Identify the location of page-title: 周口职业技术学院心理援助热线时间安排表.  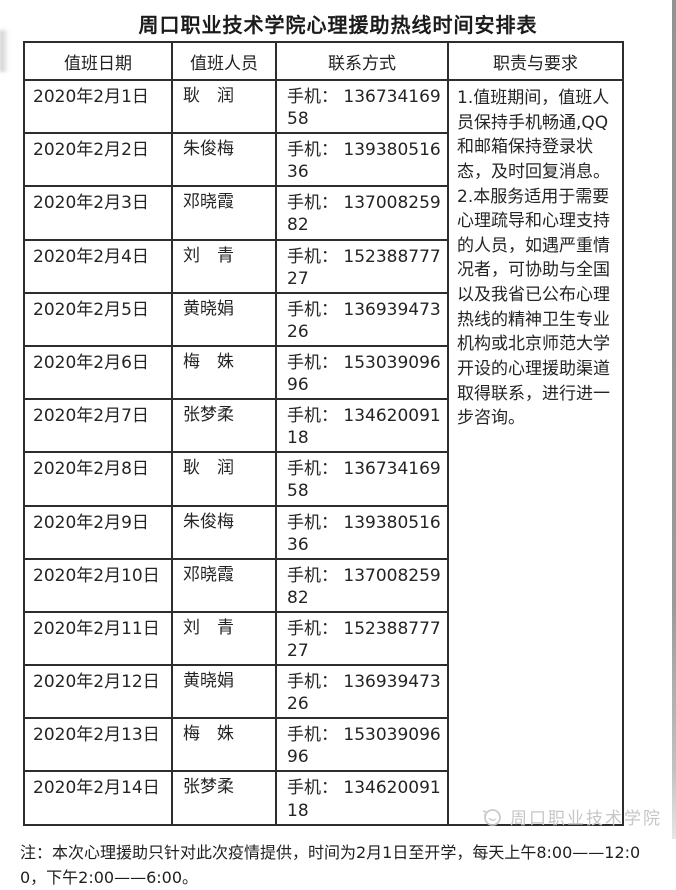
(338, 25).